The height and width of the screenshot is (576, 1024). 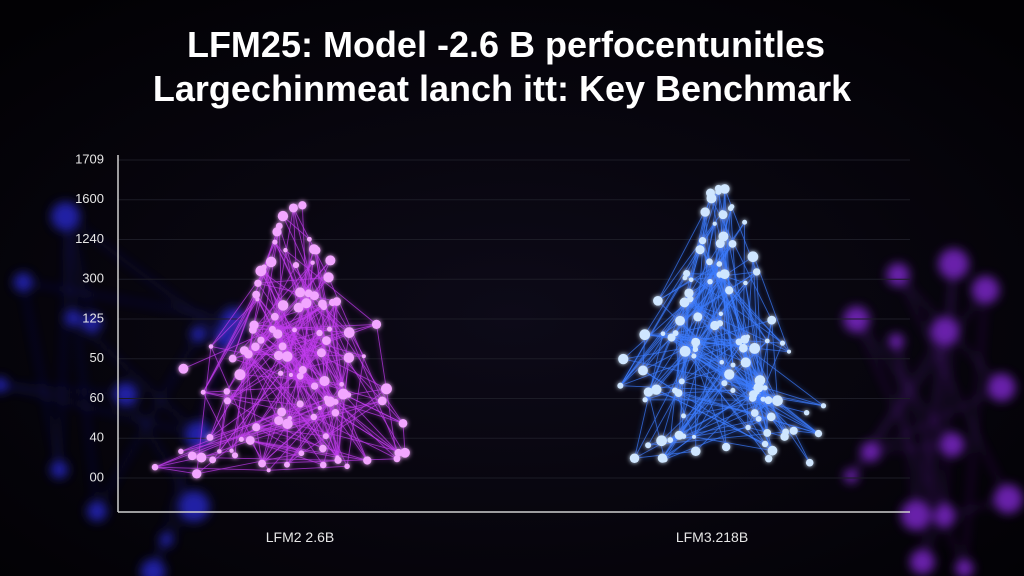 What do you see at coordinates (89, 238) in the screenshot?
I see `tick-label: 1240` at bounding box center [89, 238].